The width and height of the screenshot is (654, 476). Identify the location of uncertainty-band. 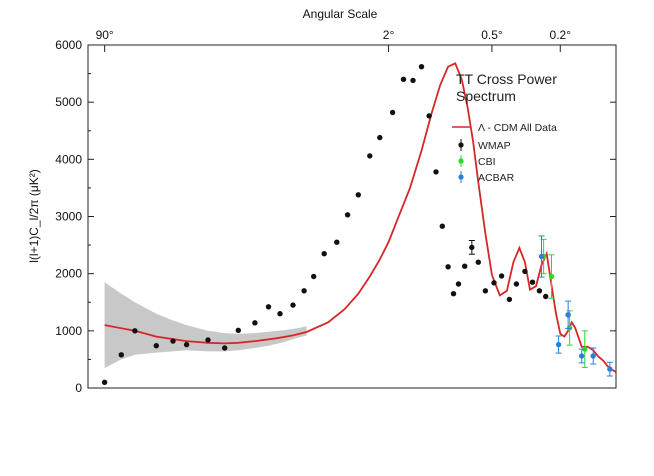
(205, 325).